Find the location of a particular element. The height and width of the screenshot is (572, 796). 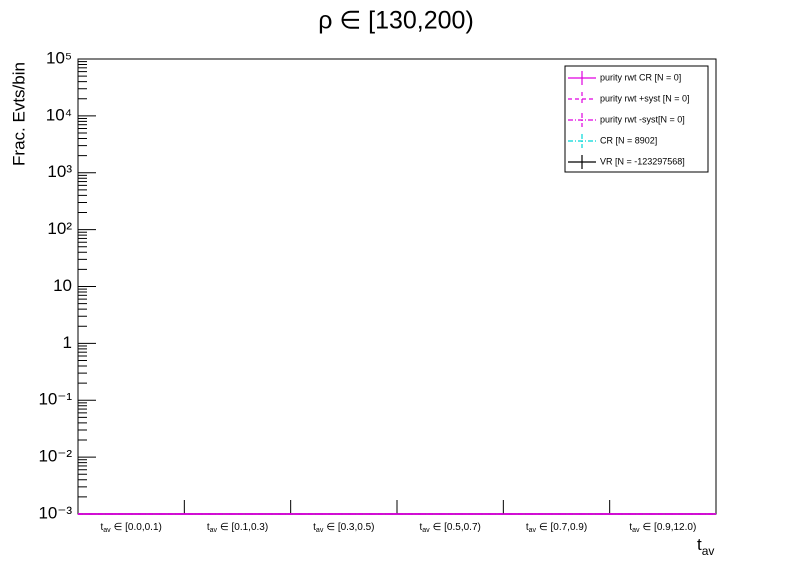

x-tick-label-range: ∈ [0.9,12.0) is located at coordinates (670, 527).